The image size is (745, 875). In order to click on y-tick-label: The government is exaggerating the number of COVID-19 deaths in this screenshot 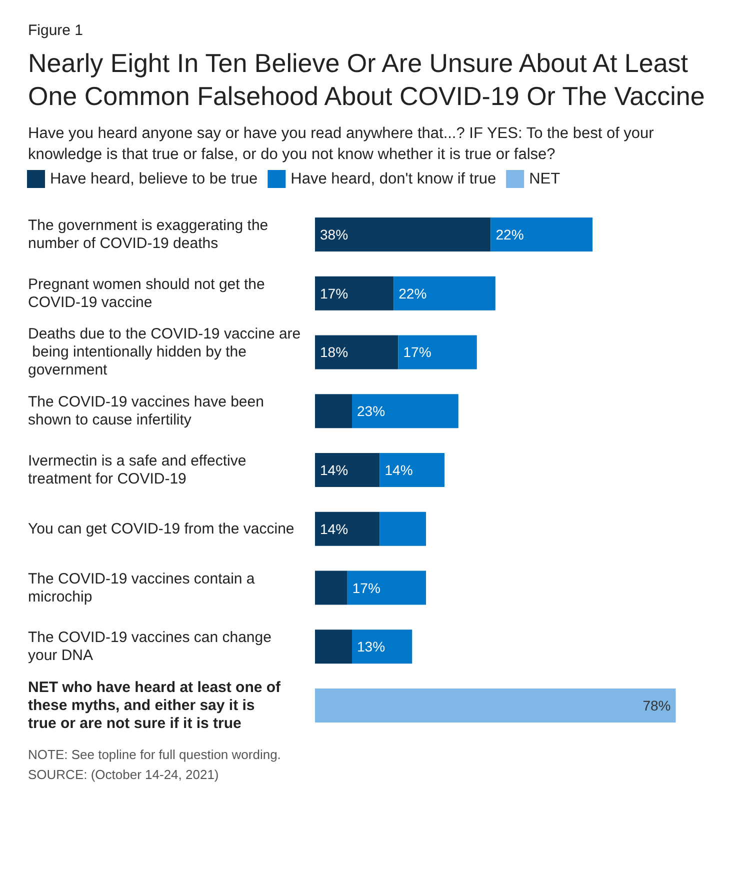, I will do `click(150, 234)`.